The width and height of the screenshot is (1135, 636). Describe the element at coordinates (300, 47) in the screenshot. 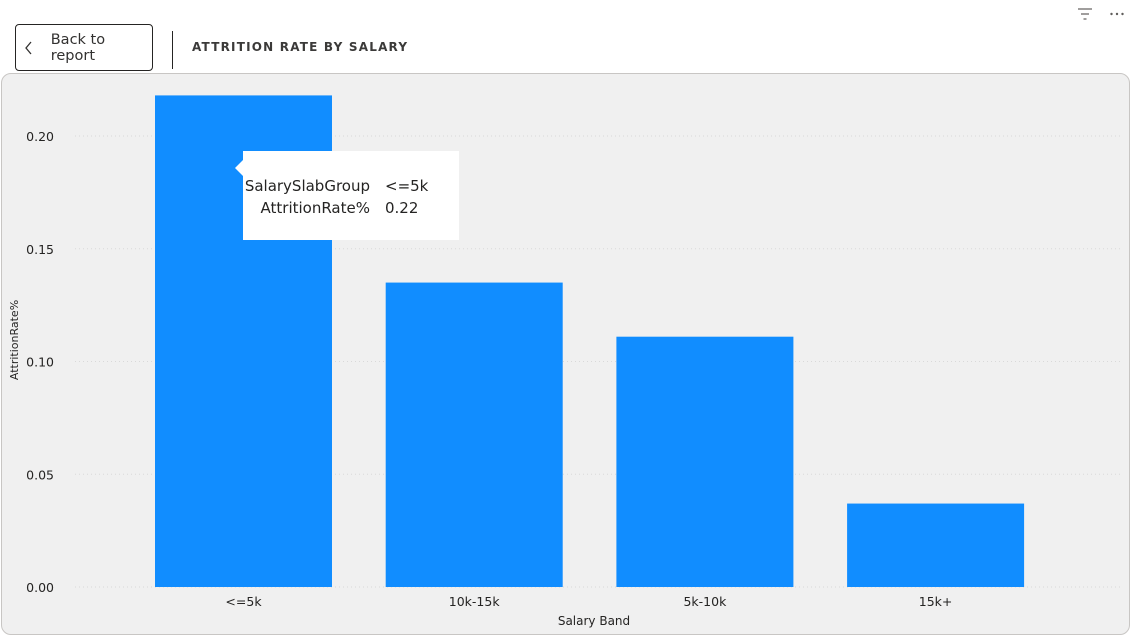

I see `visual-title: ATTRITION RATE BY SALARY` at that location.